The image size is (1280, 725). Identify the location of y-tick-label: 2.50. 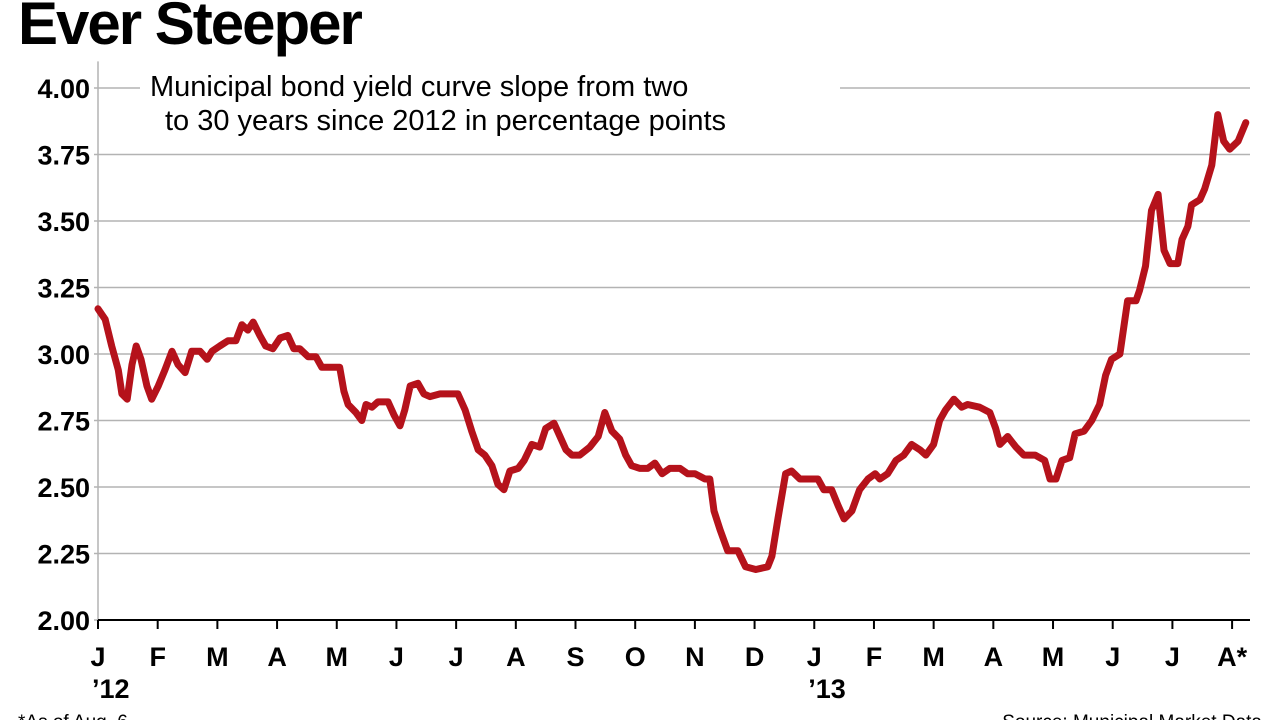
(63, 488).